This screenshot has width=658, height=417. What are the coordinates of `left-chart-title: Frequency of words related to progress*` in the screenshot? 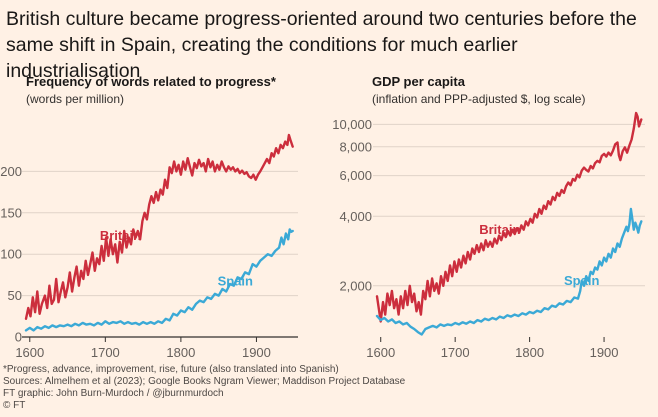 It's located at (151, 81).